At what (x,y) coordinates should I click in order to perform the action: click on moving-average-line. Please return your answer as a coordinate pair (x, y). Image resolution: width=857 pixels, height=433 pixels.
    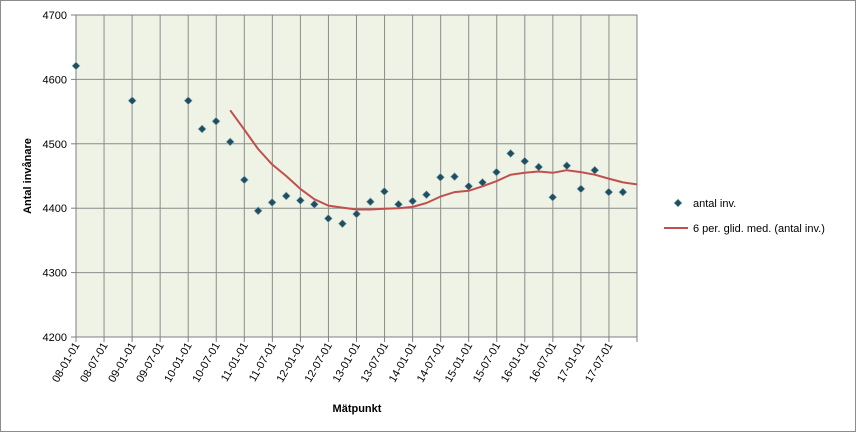
    Looking at the image, I should click on (433, 160).